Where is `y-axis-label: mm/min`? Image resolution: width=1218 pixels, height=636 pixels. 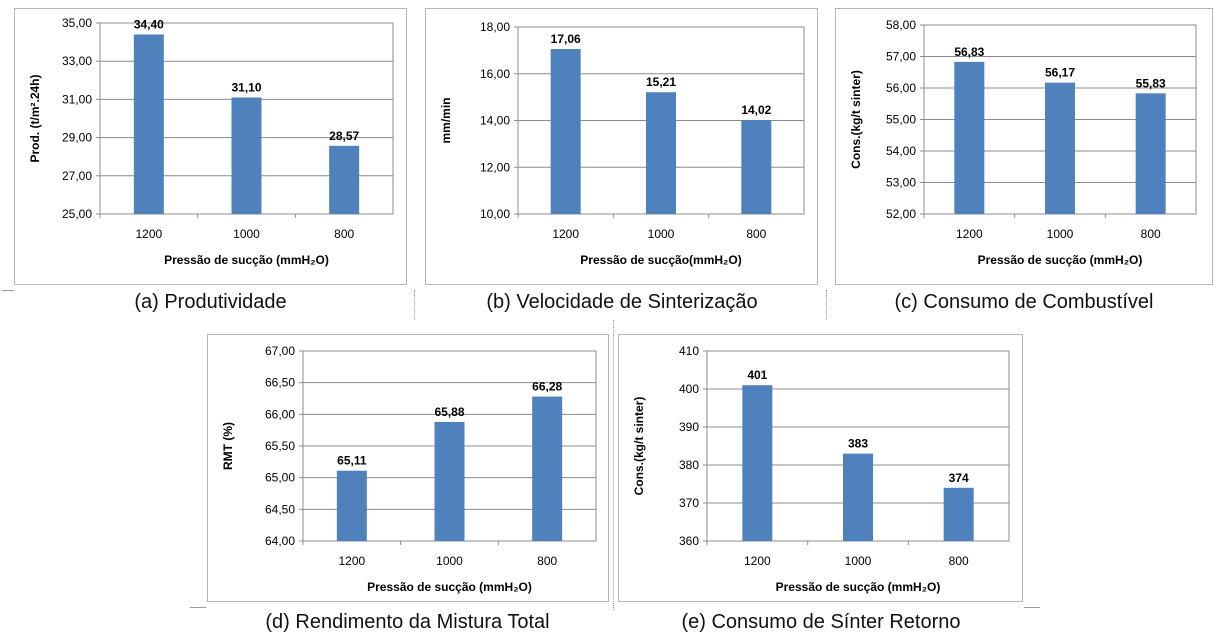
y-axis-label: mm/min is located at coordinates (446, 120).